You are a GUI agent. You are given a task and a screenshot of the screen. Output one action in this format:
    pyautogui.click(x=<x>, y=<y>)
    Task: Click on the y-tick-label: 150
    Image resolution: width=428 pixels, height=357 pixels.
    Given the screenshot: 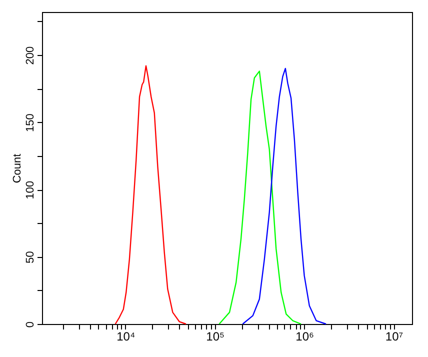 What is the action you would take?
    pyautogui.click(x=30, y=123)
    